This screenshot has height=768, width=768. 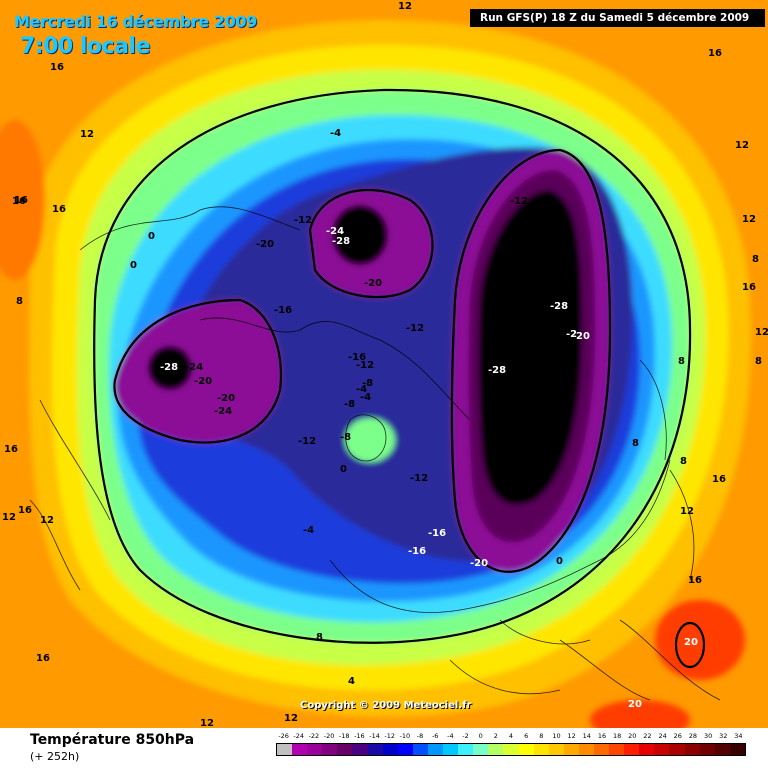 I want to click on scale-label: 20, so click(x=632, y=736).